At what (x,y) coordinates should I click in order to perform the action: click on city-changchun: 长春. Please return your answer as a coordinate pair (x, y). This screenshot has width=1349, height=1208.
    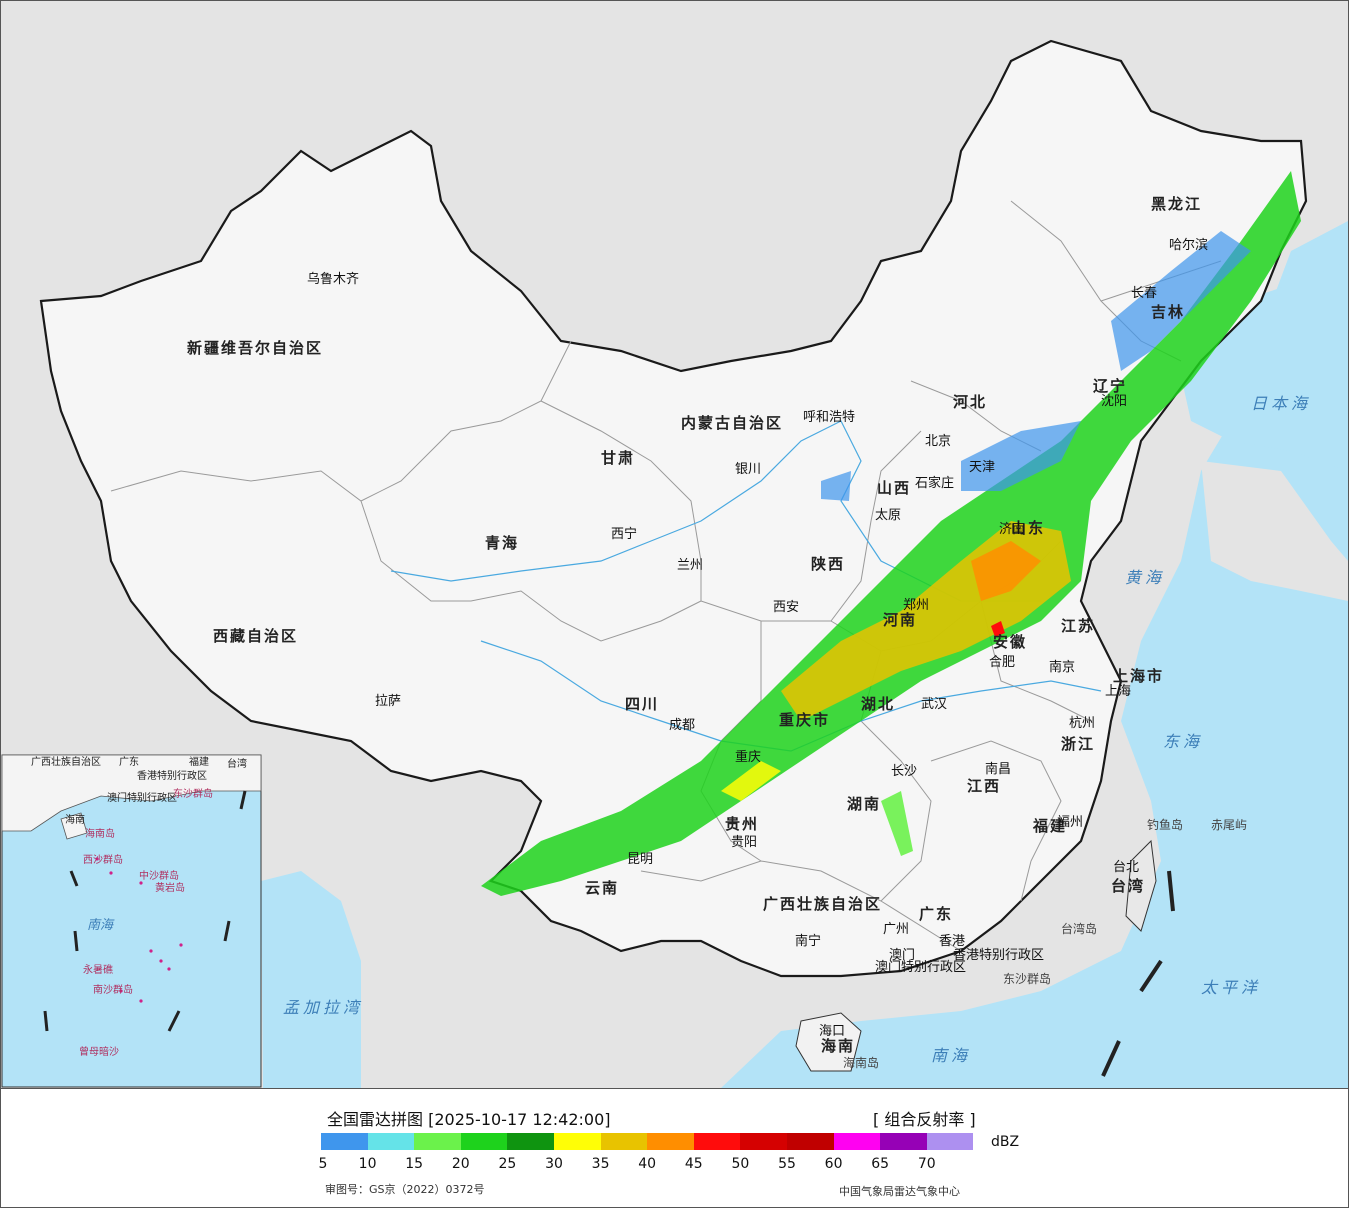
    Looking at the image, I should click on (1144, 293).